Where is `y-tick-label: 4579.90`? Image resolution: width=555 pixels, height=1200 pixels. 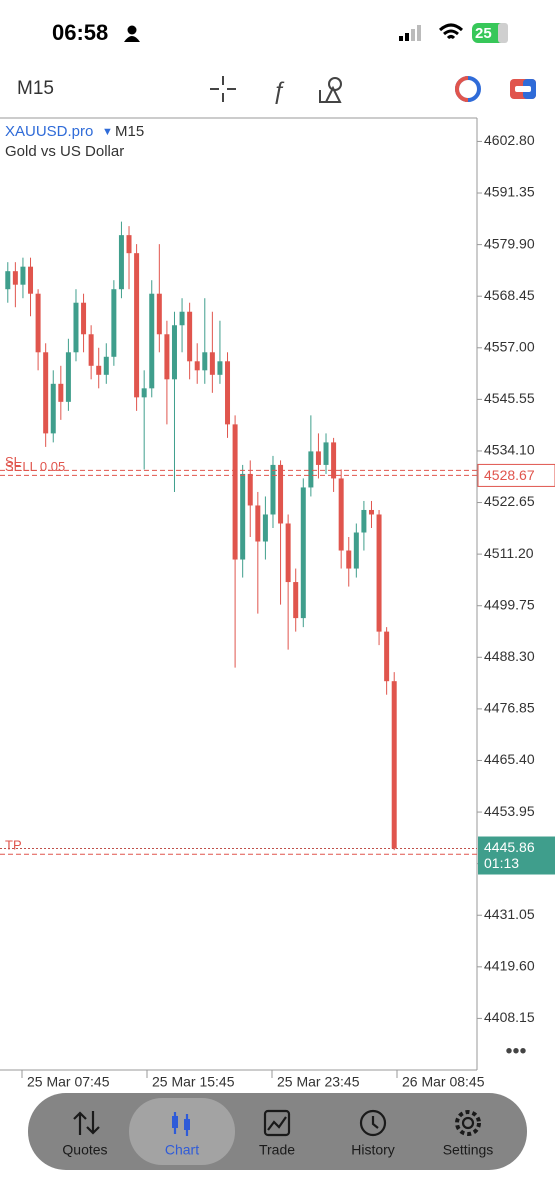 y-tick-label: 4579.90 is located at coordinates (509, 243).